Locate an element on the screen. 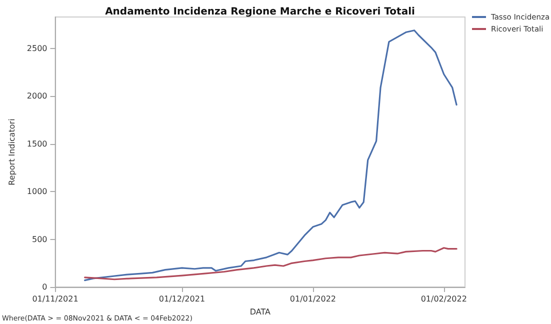 The height and width of the screenshot is (324, 551). x-tick-label: 01/11/2021 is located at coordinates (55, 299).